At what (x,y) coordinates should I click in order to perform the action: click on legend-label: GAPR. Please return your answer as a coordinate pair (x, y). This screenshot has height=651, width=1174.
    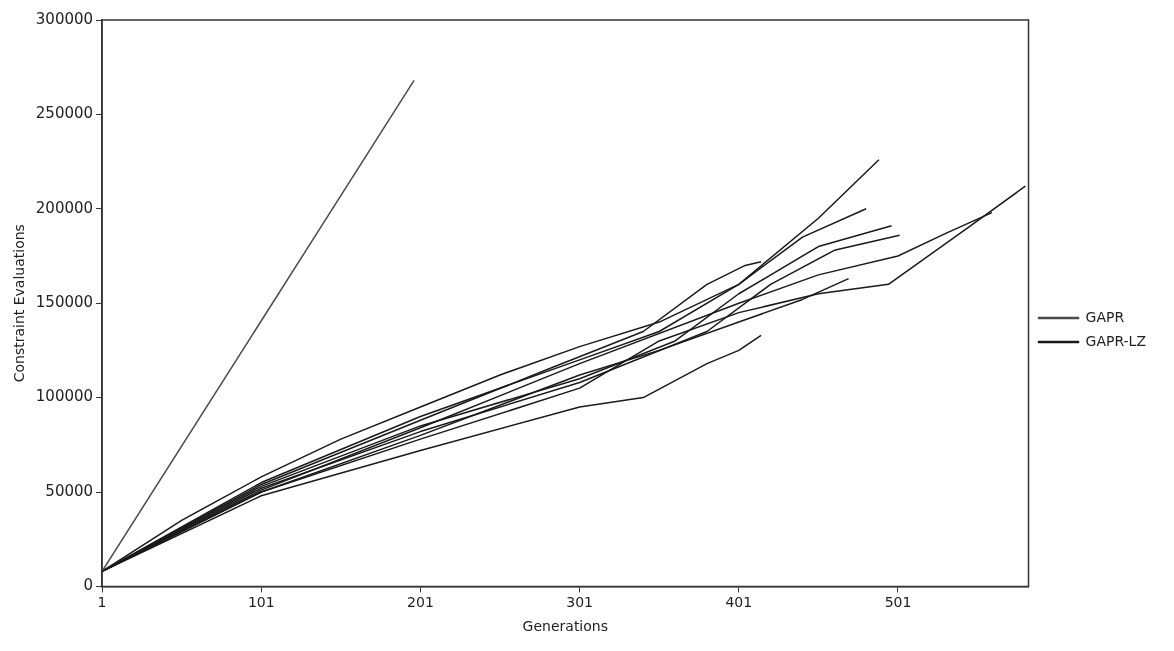
    Looking at the image, I should click on (1105, 316).